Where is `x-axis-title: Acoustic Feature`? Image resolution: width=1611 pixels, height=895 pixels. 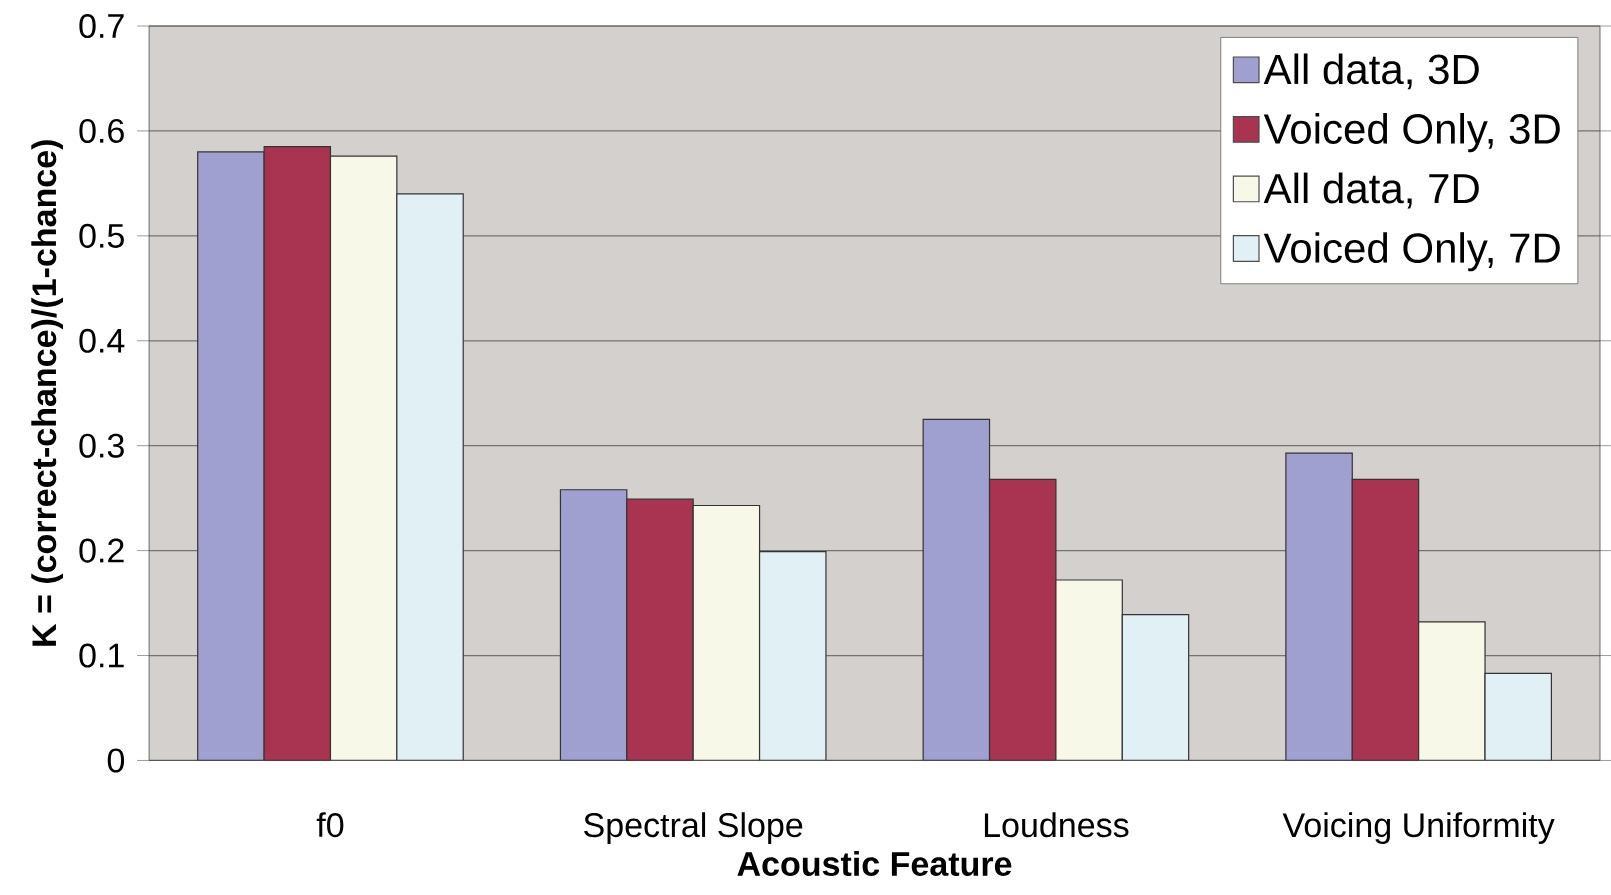 x-axis-title: Acoustic Feature is located at coordinates (874, 864).